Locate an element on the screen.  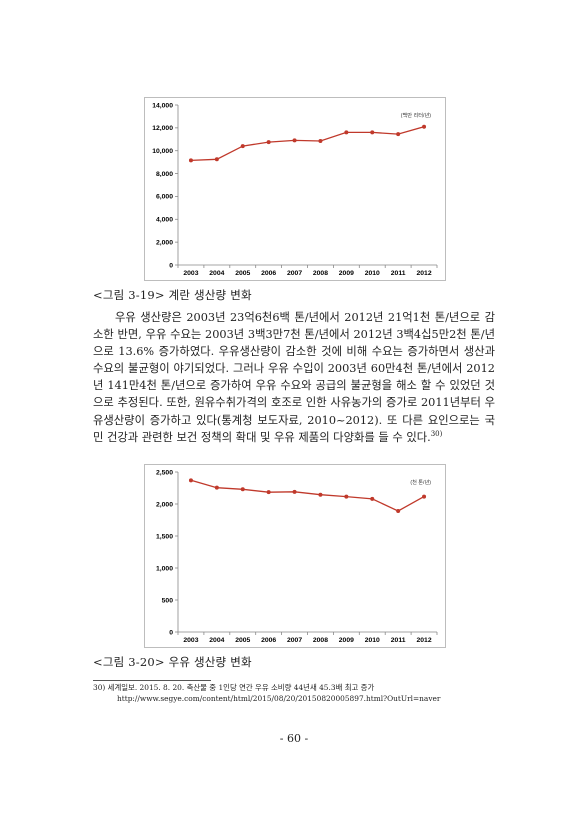
egg-chart-x-tick-label: 2005 is located at coordinates (242, 273).